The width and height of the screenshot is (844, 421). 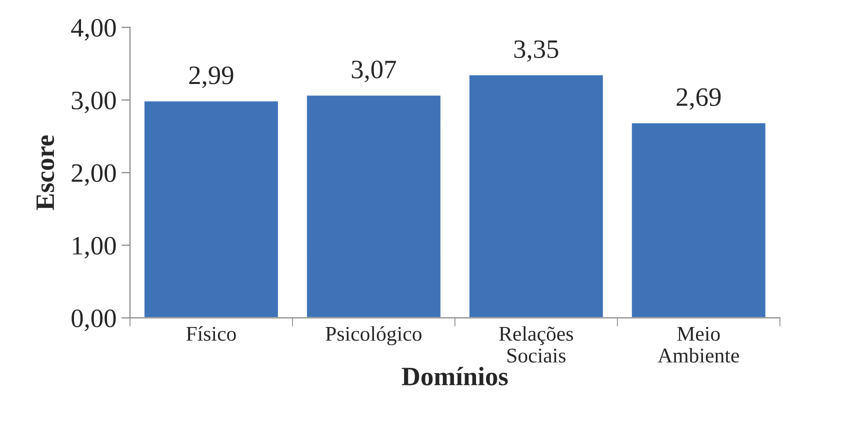 What do you see at coordinates (94, 247) in the screenshot?
I see `y-tick-label: 1,00` at bounding box center [94, 247].